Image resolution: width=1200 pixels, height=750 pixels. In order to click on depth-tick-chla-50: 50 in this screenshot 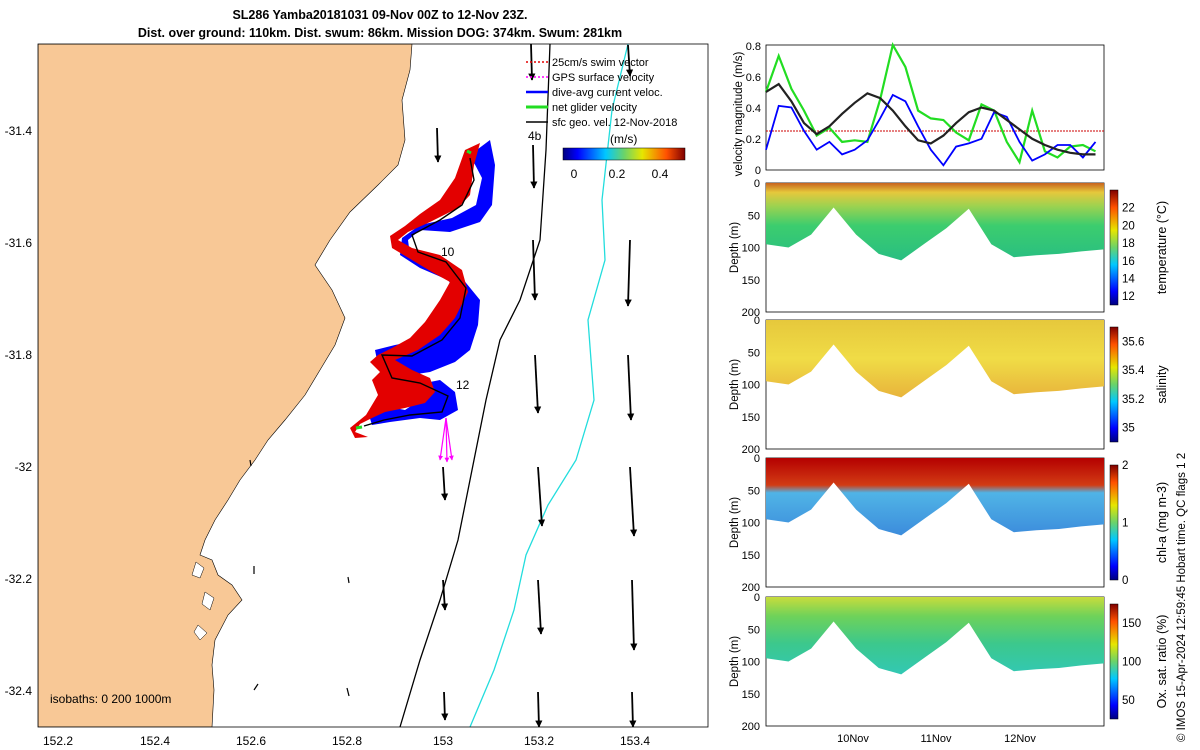, I will do `click(754, 491)`.